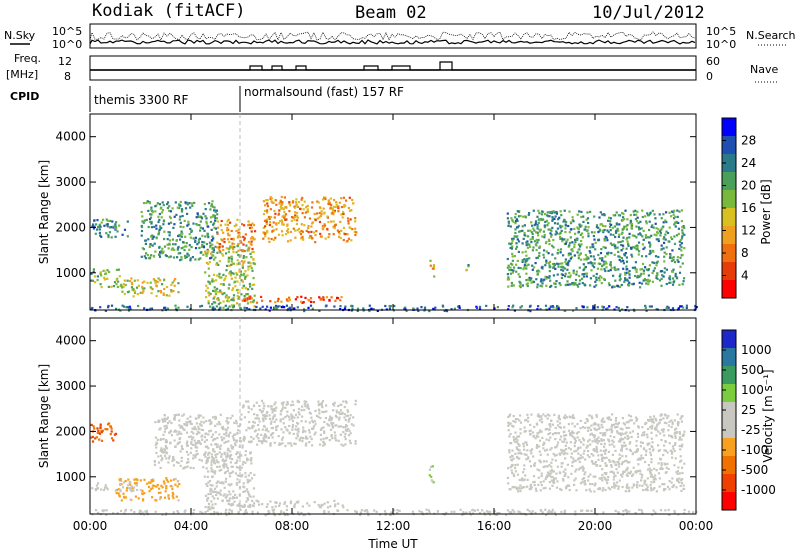  Describe the element at coordinates (766, 211) in the screenshot. I see `power-colorbar-label: Power [dB]` at that location.